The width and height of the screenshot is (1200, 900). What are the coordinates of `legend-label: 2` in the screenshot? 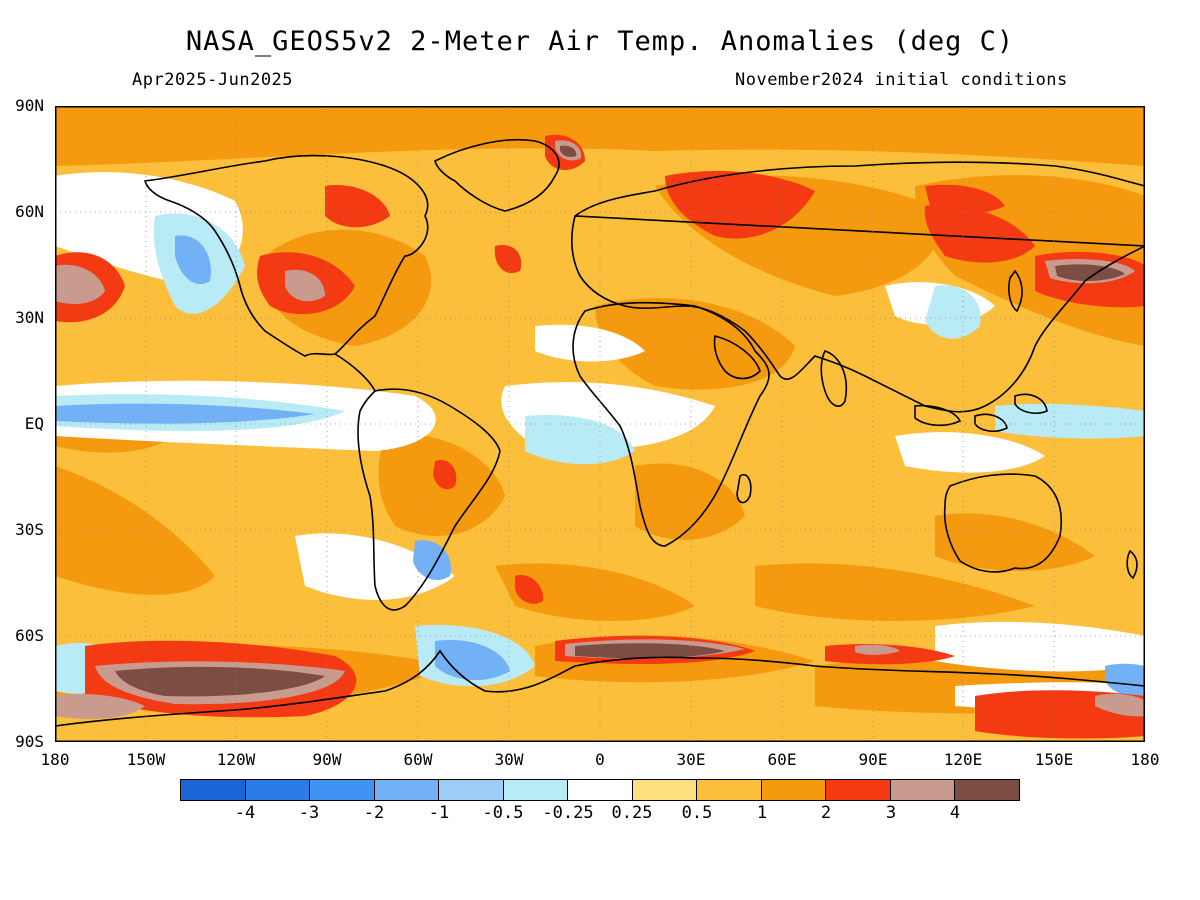 It's located at (826, 813).